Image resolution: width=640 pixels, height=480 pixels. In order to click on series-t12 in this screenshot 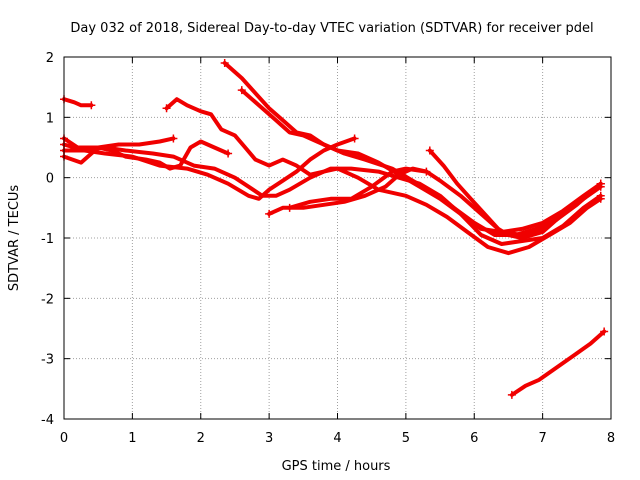, I will do `click(558, 363)`.